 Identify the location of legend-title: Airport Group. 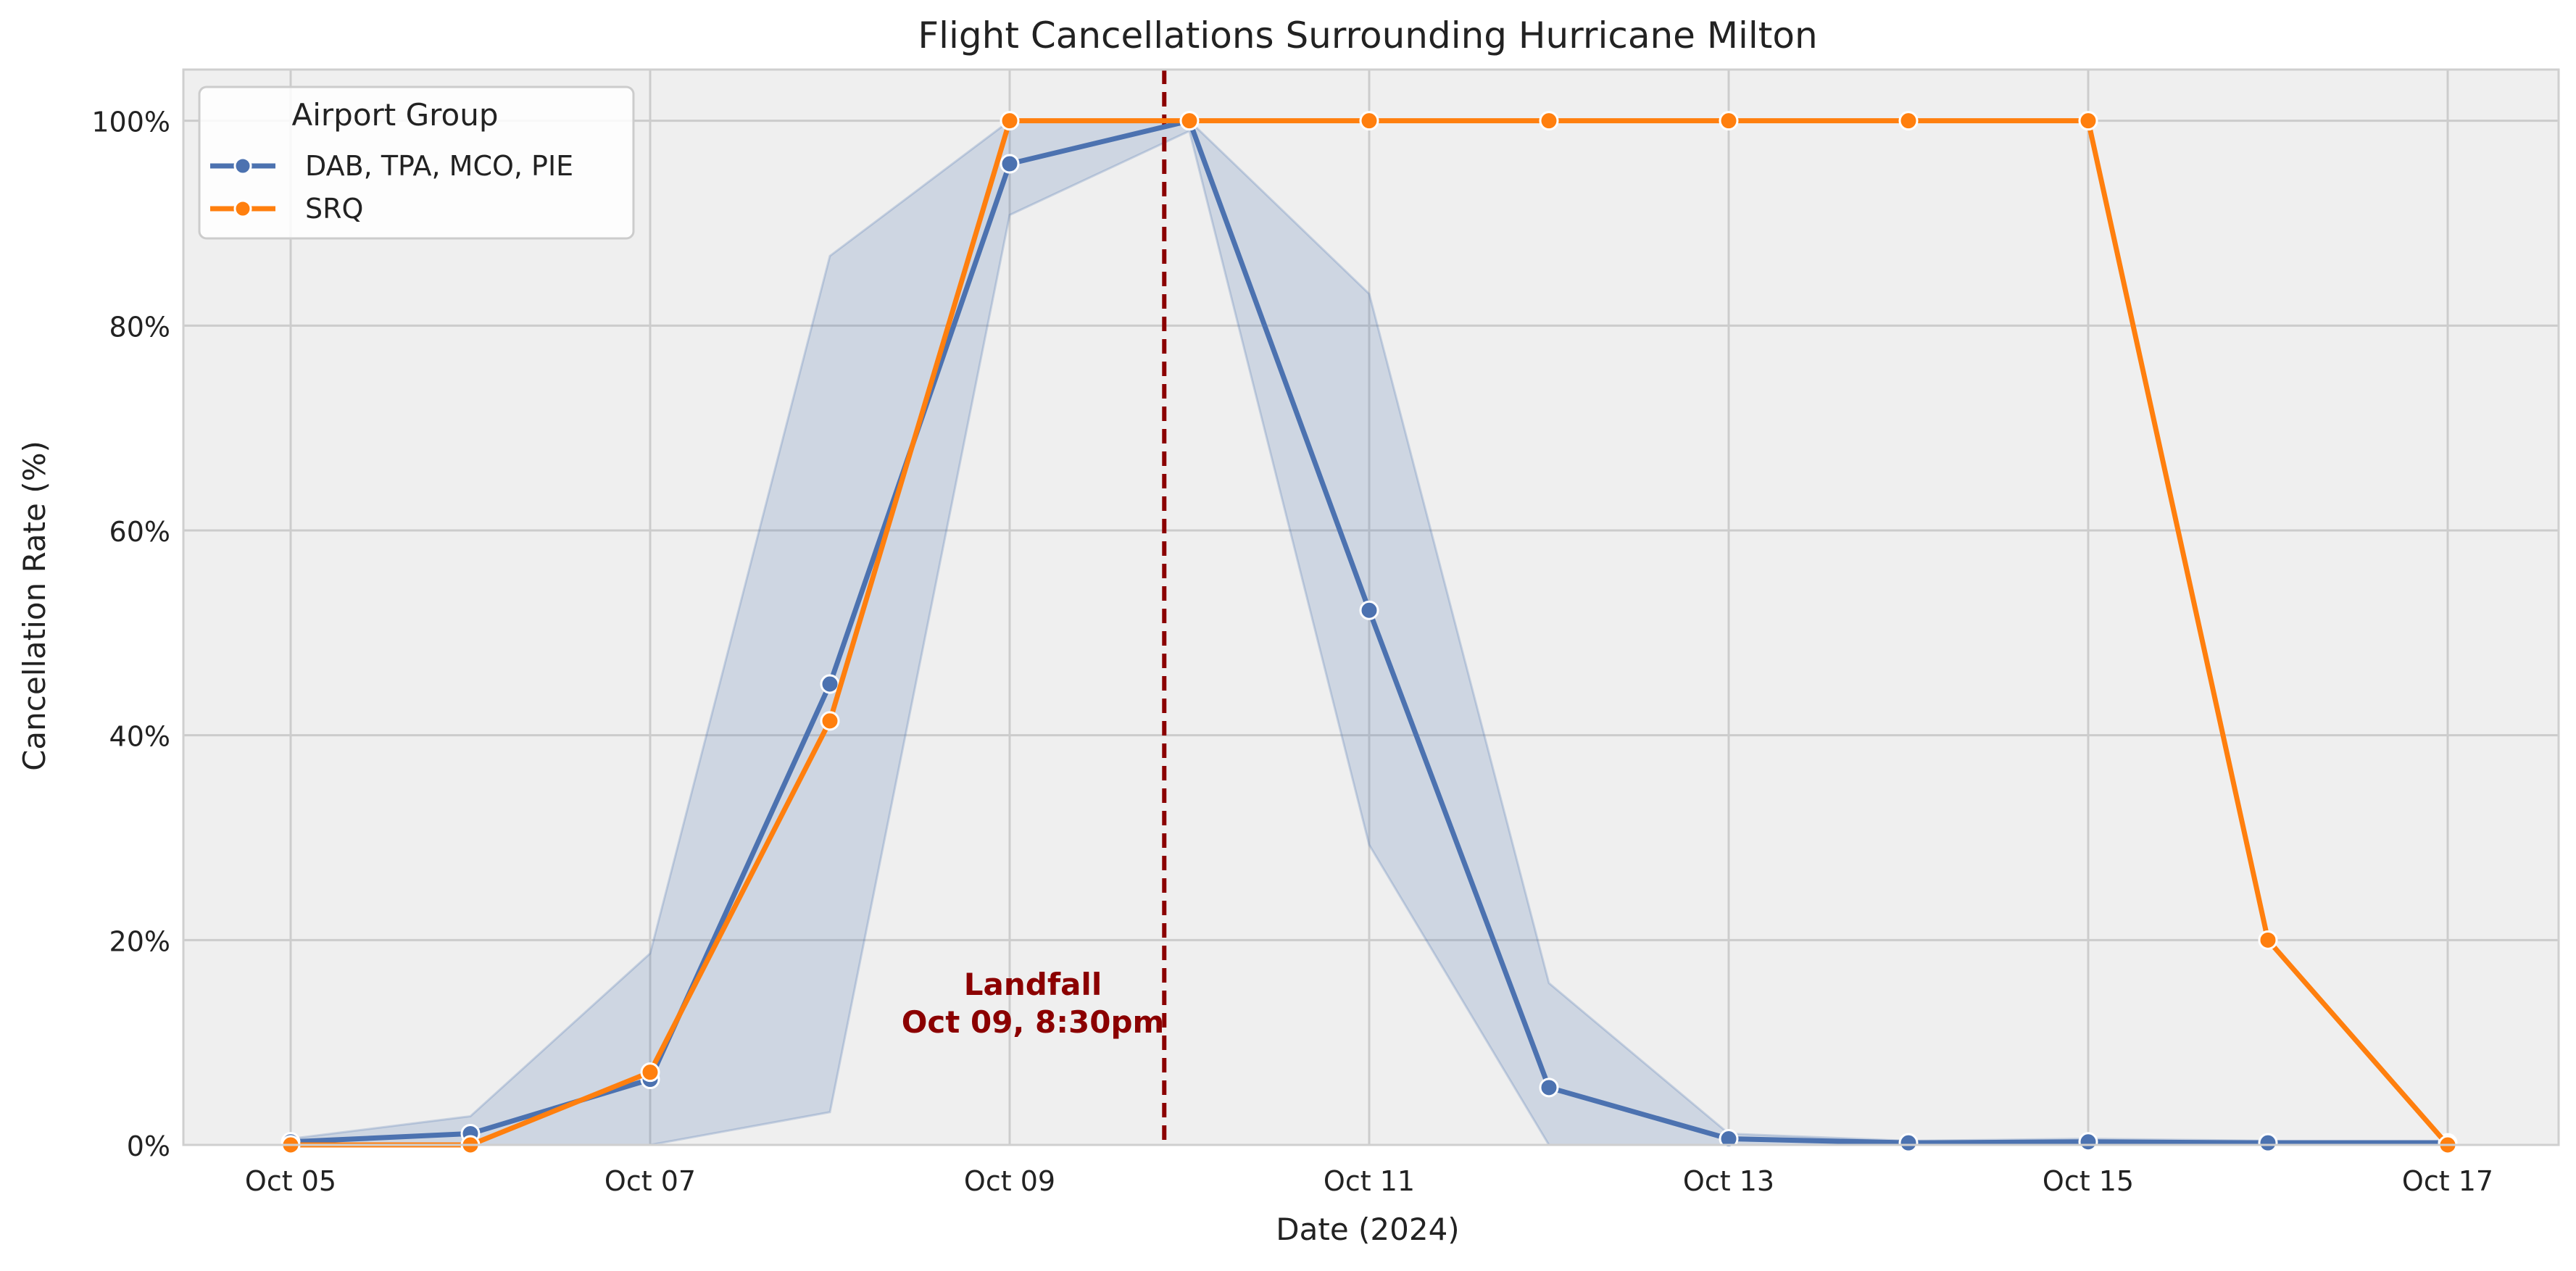
(395, 115).